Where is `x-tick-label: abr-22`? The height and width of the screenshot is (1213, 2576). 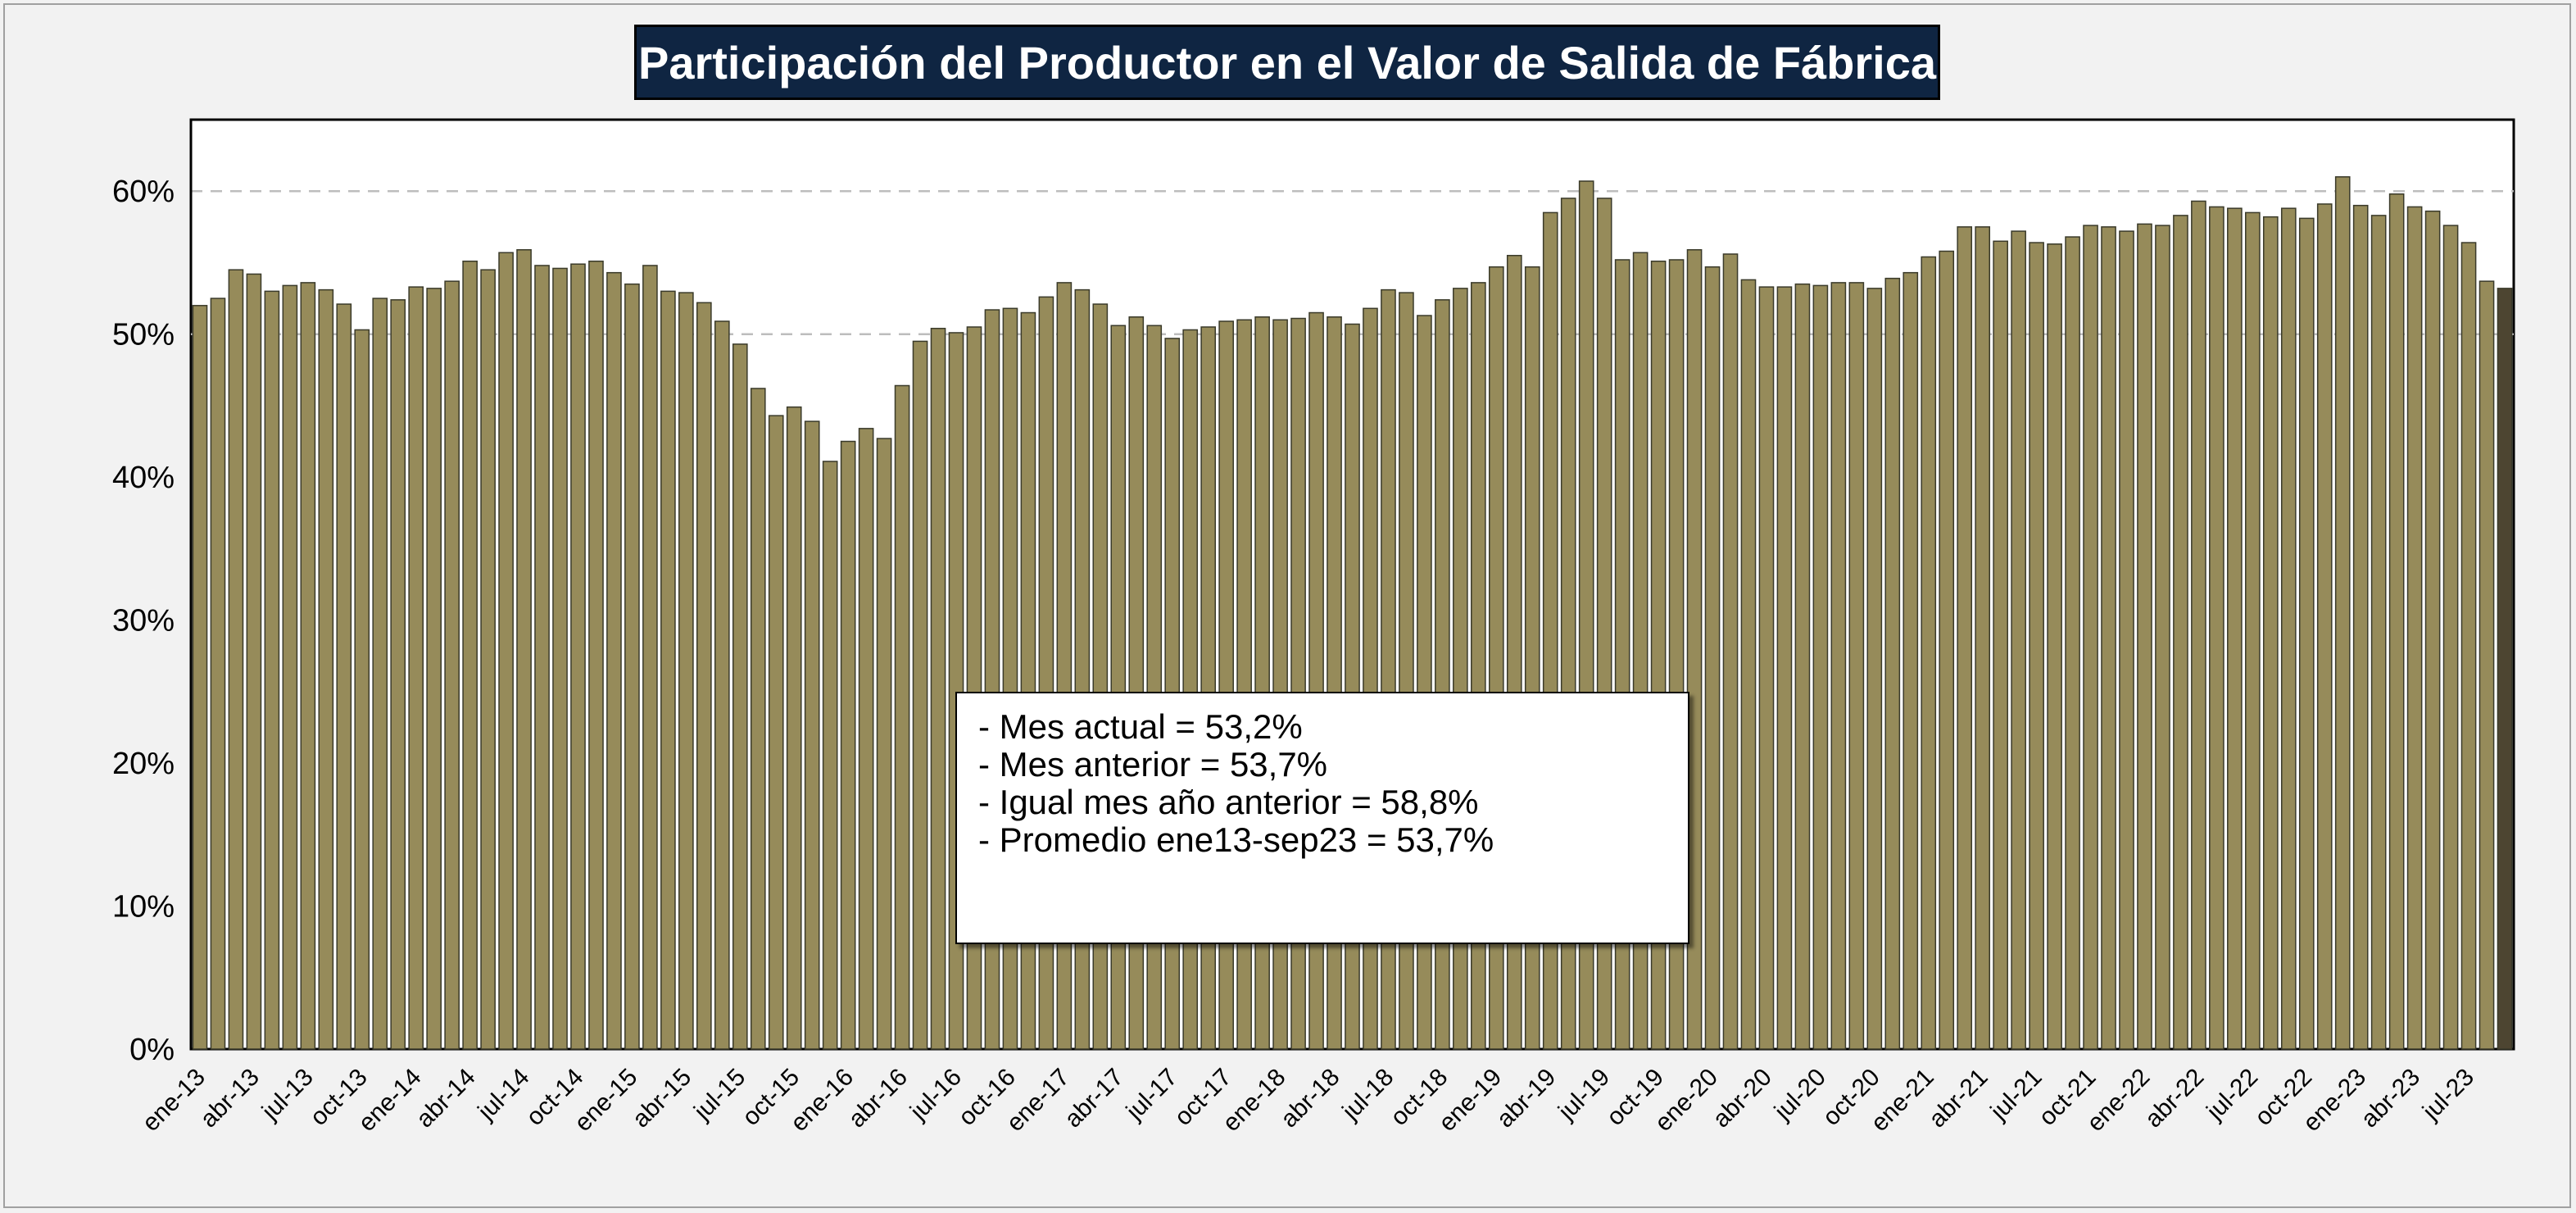 x-tick-label: abr-22 is located at coordinates (2175, 1099).